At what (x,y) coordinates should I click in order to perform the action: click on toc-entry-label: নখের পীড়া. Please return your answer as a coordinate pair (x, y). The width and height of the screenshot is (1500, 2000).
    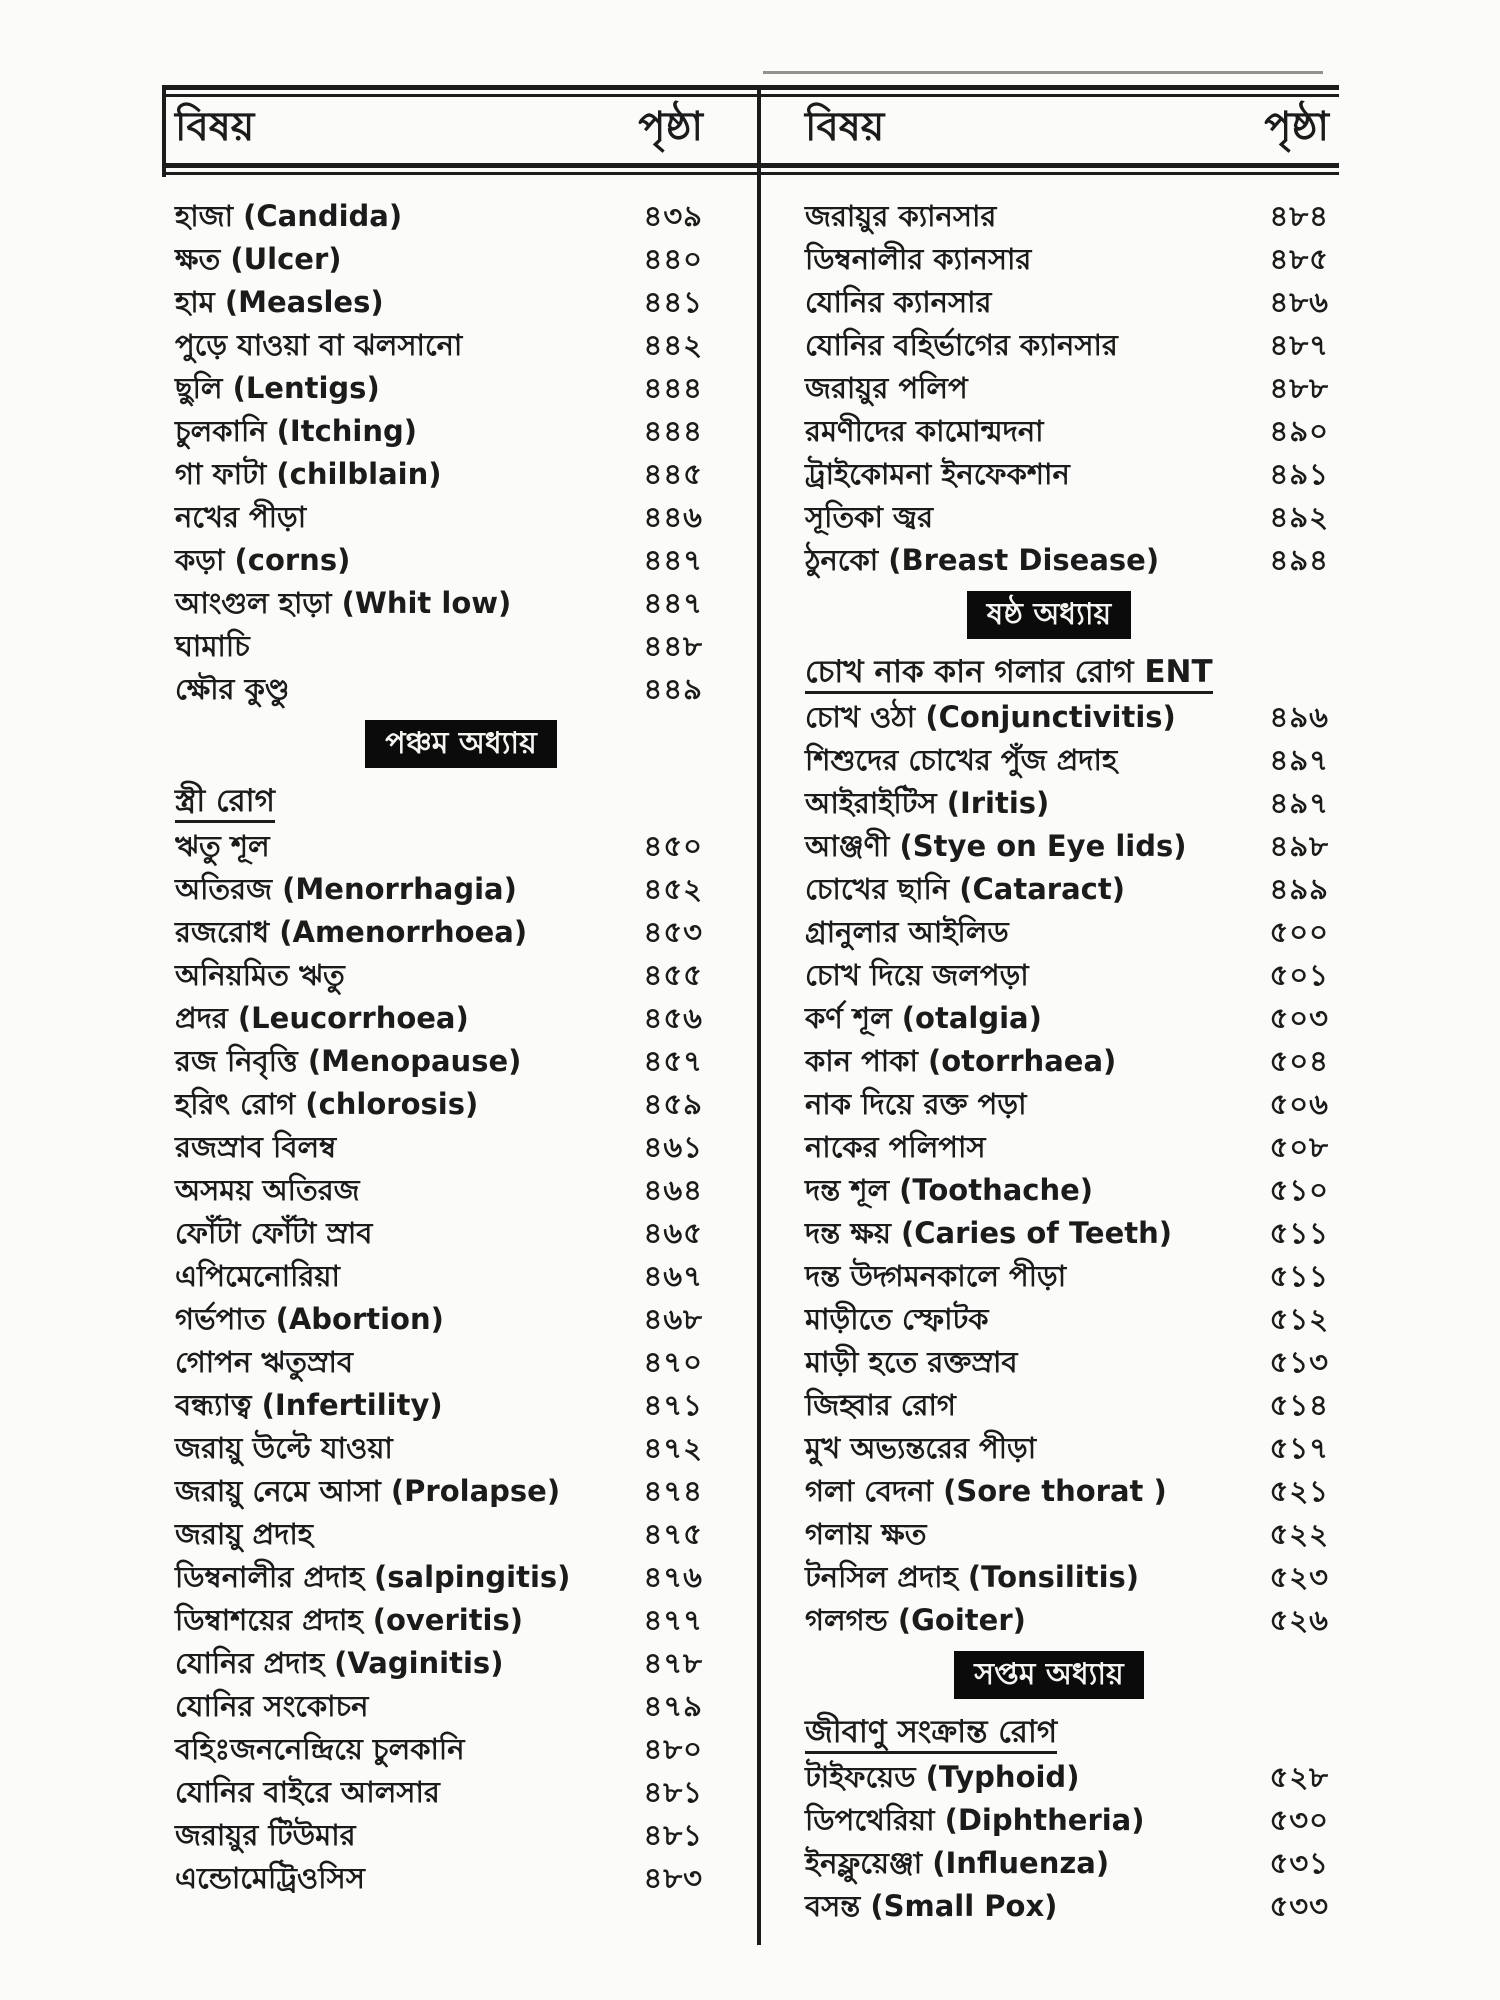
    Looking at the image, I should click on (241, 517).